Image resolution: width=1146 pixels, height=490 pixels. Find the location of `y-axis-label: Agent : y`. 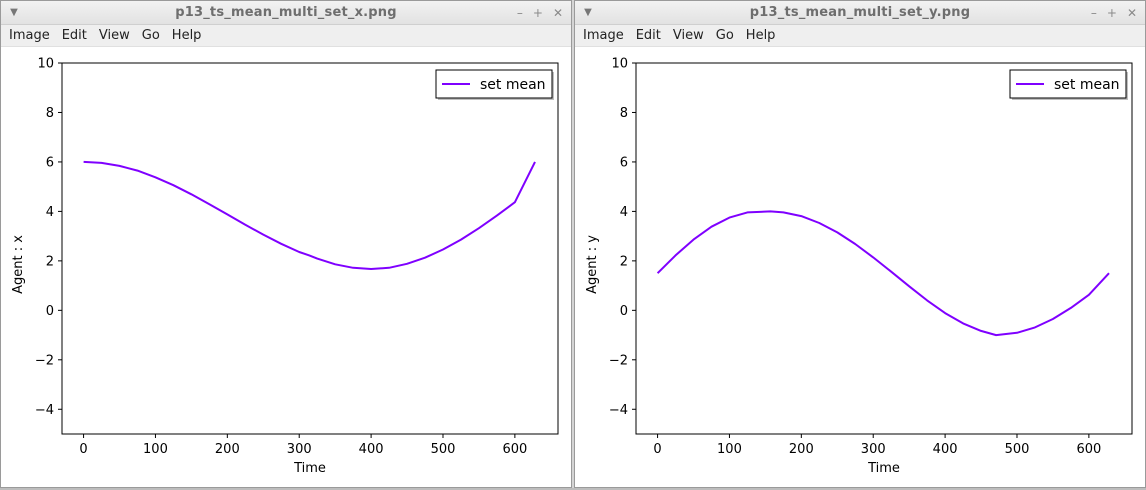

y-axis-label: Agent : y is located at coordinates (592, 264).